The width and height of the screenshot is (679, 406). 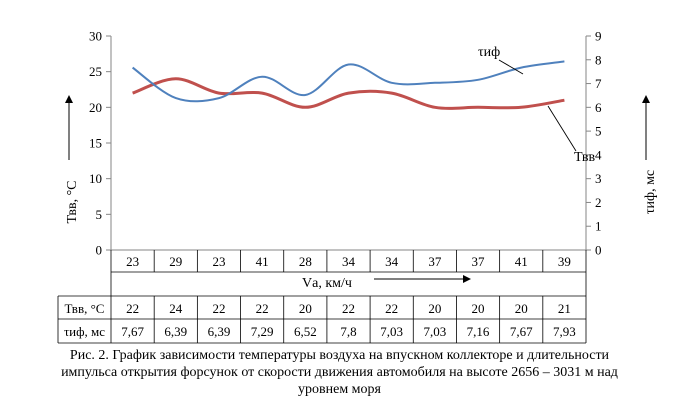 What do you see at coordinates (598, 36) in the screenshot?
I see `right-tick-label: 9` at bounding box center [598, 36].